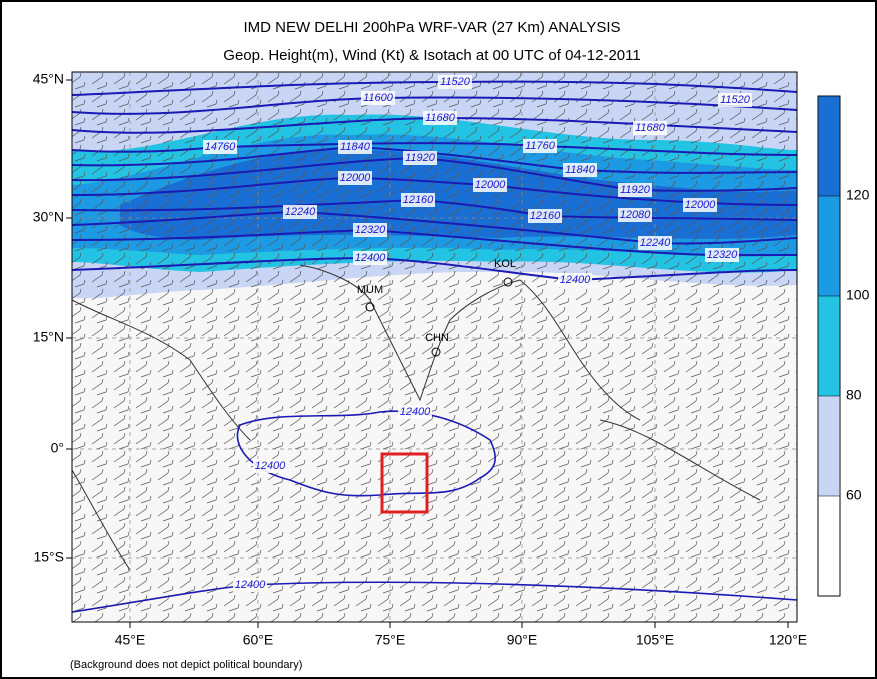 This screenshot has height=679, width=877. Describe the element at coordinates (505, 264) in the screenshot. I see `station-label: KOL` at that location.